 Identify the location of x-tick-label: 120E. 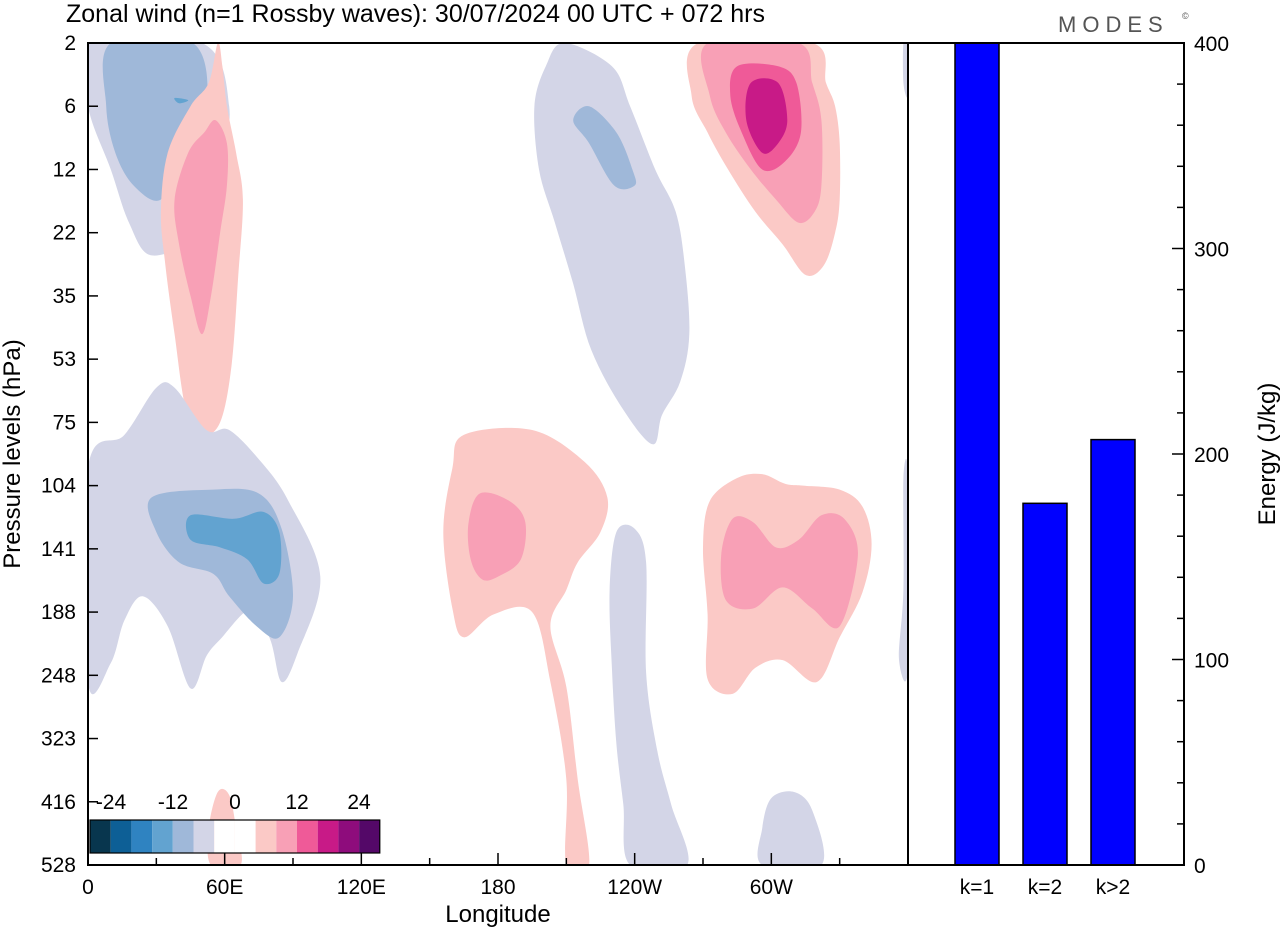
(361, 887).